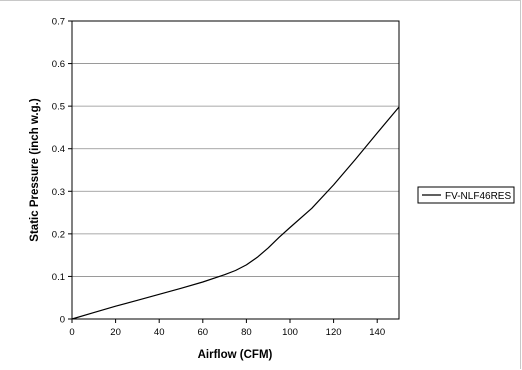 This screenshot has height=370, width=522. I want to click on x-tick-label: 60, so click(203, 332).